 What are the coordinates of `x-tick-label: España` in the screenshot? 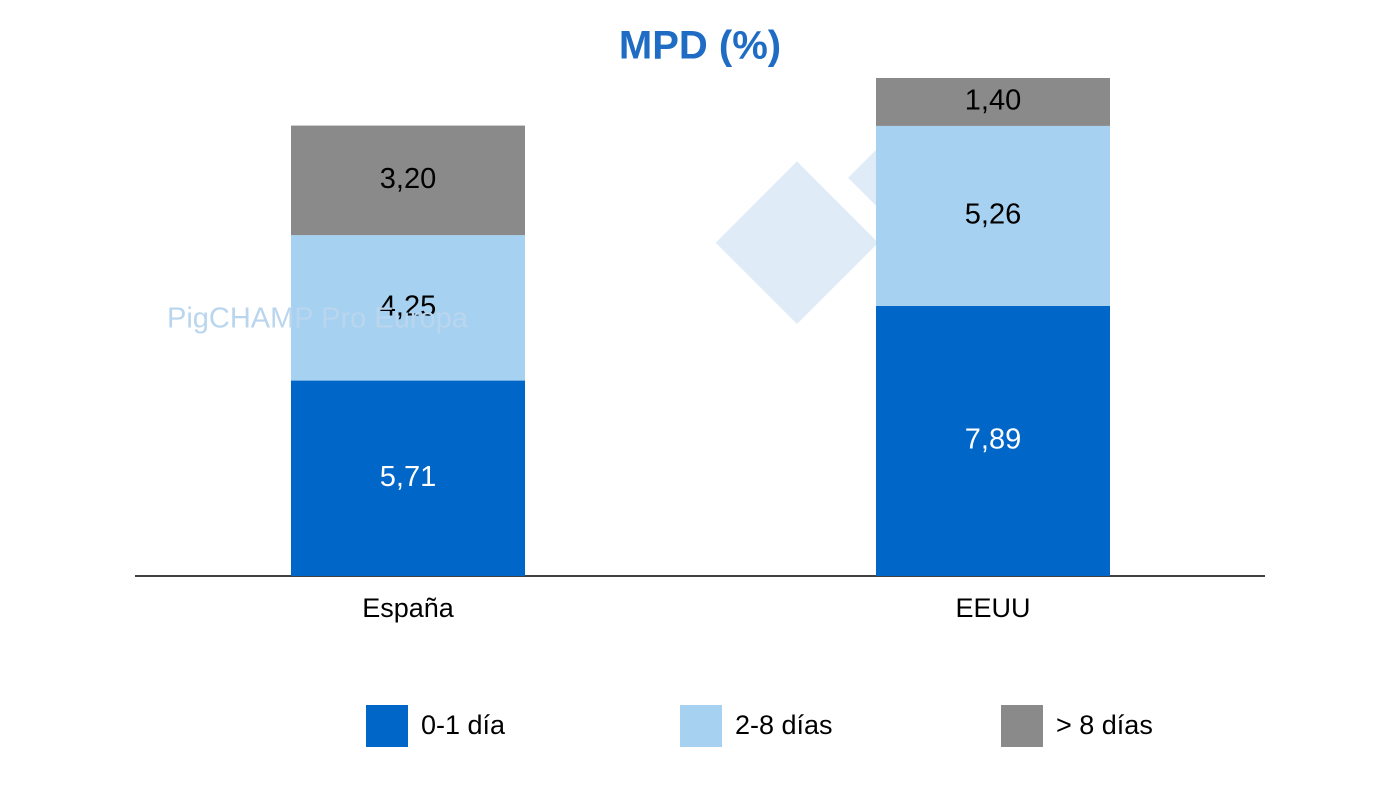 It's located at (408, 608).